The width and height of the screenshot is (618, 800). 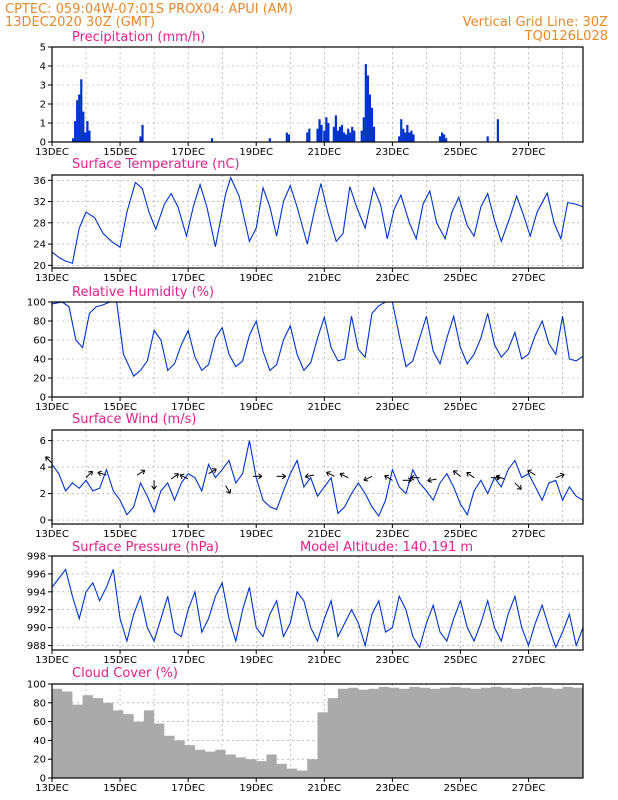 I want to click on y-tick-label: 32, so click(x=39, y=202).